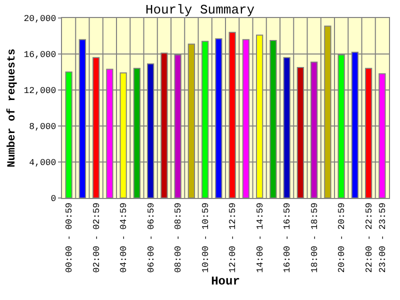 This screenshot has height=300, width=400. I want to click on x-tick-label: 06:00 - 06:59, so click(151, 237).